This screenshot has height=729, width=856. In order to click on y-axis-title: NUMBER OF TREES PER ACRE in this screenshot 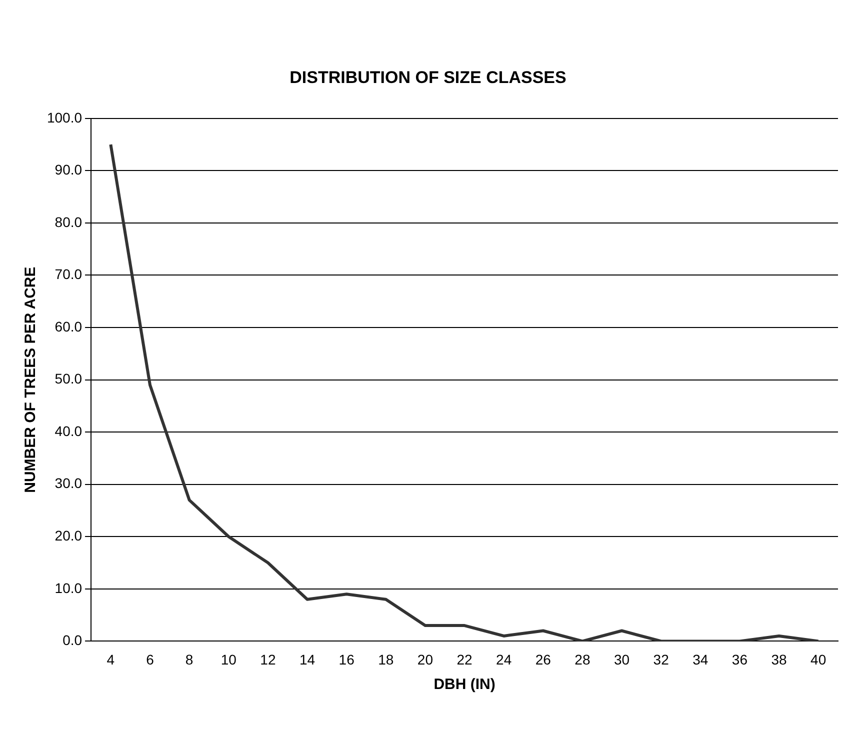, I will do `click(31, 379)`.